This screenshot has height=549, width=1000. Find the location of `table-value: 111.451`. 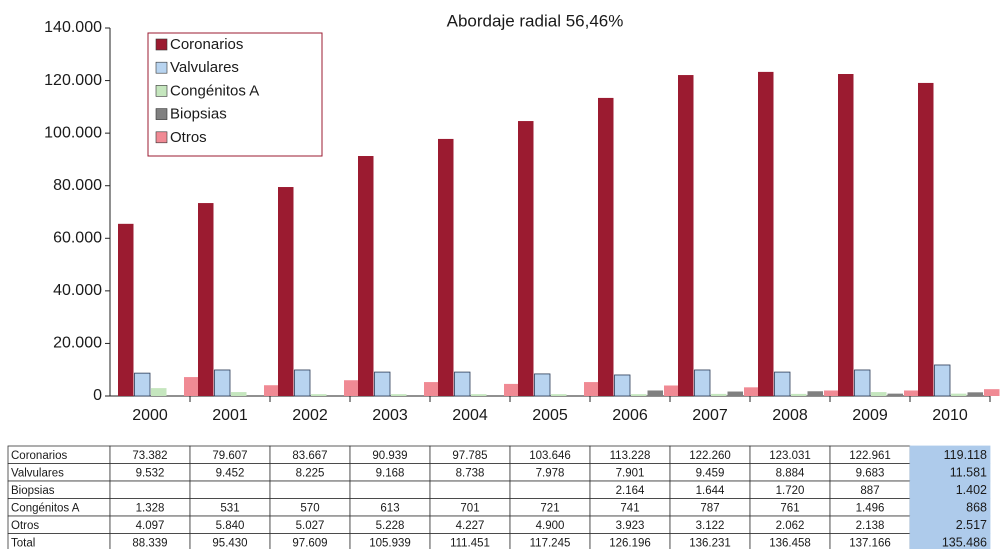

table-value: 111.451 is located at coordinates (470, 543).